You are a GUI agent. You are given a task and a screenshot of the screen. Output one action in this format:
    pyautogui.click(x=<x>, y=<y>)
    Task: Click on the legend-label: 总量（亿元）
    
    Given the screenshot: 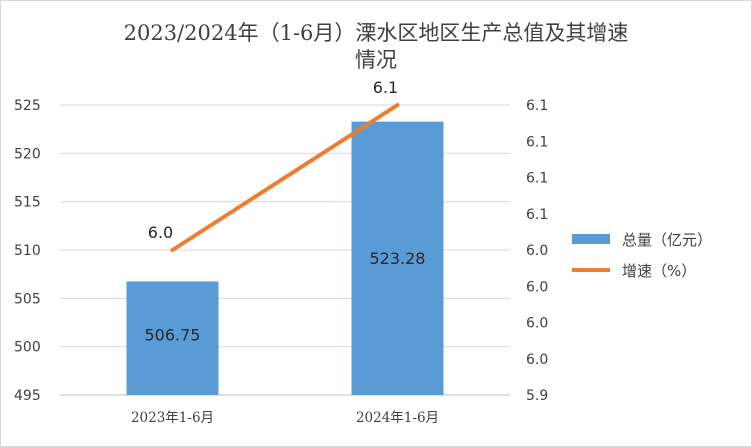 What is the action you would take?
    pyautogui.click(x=667, y=240)
    